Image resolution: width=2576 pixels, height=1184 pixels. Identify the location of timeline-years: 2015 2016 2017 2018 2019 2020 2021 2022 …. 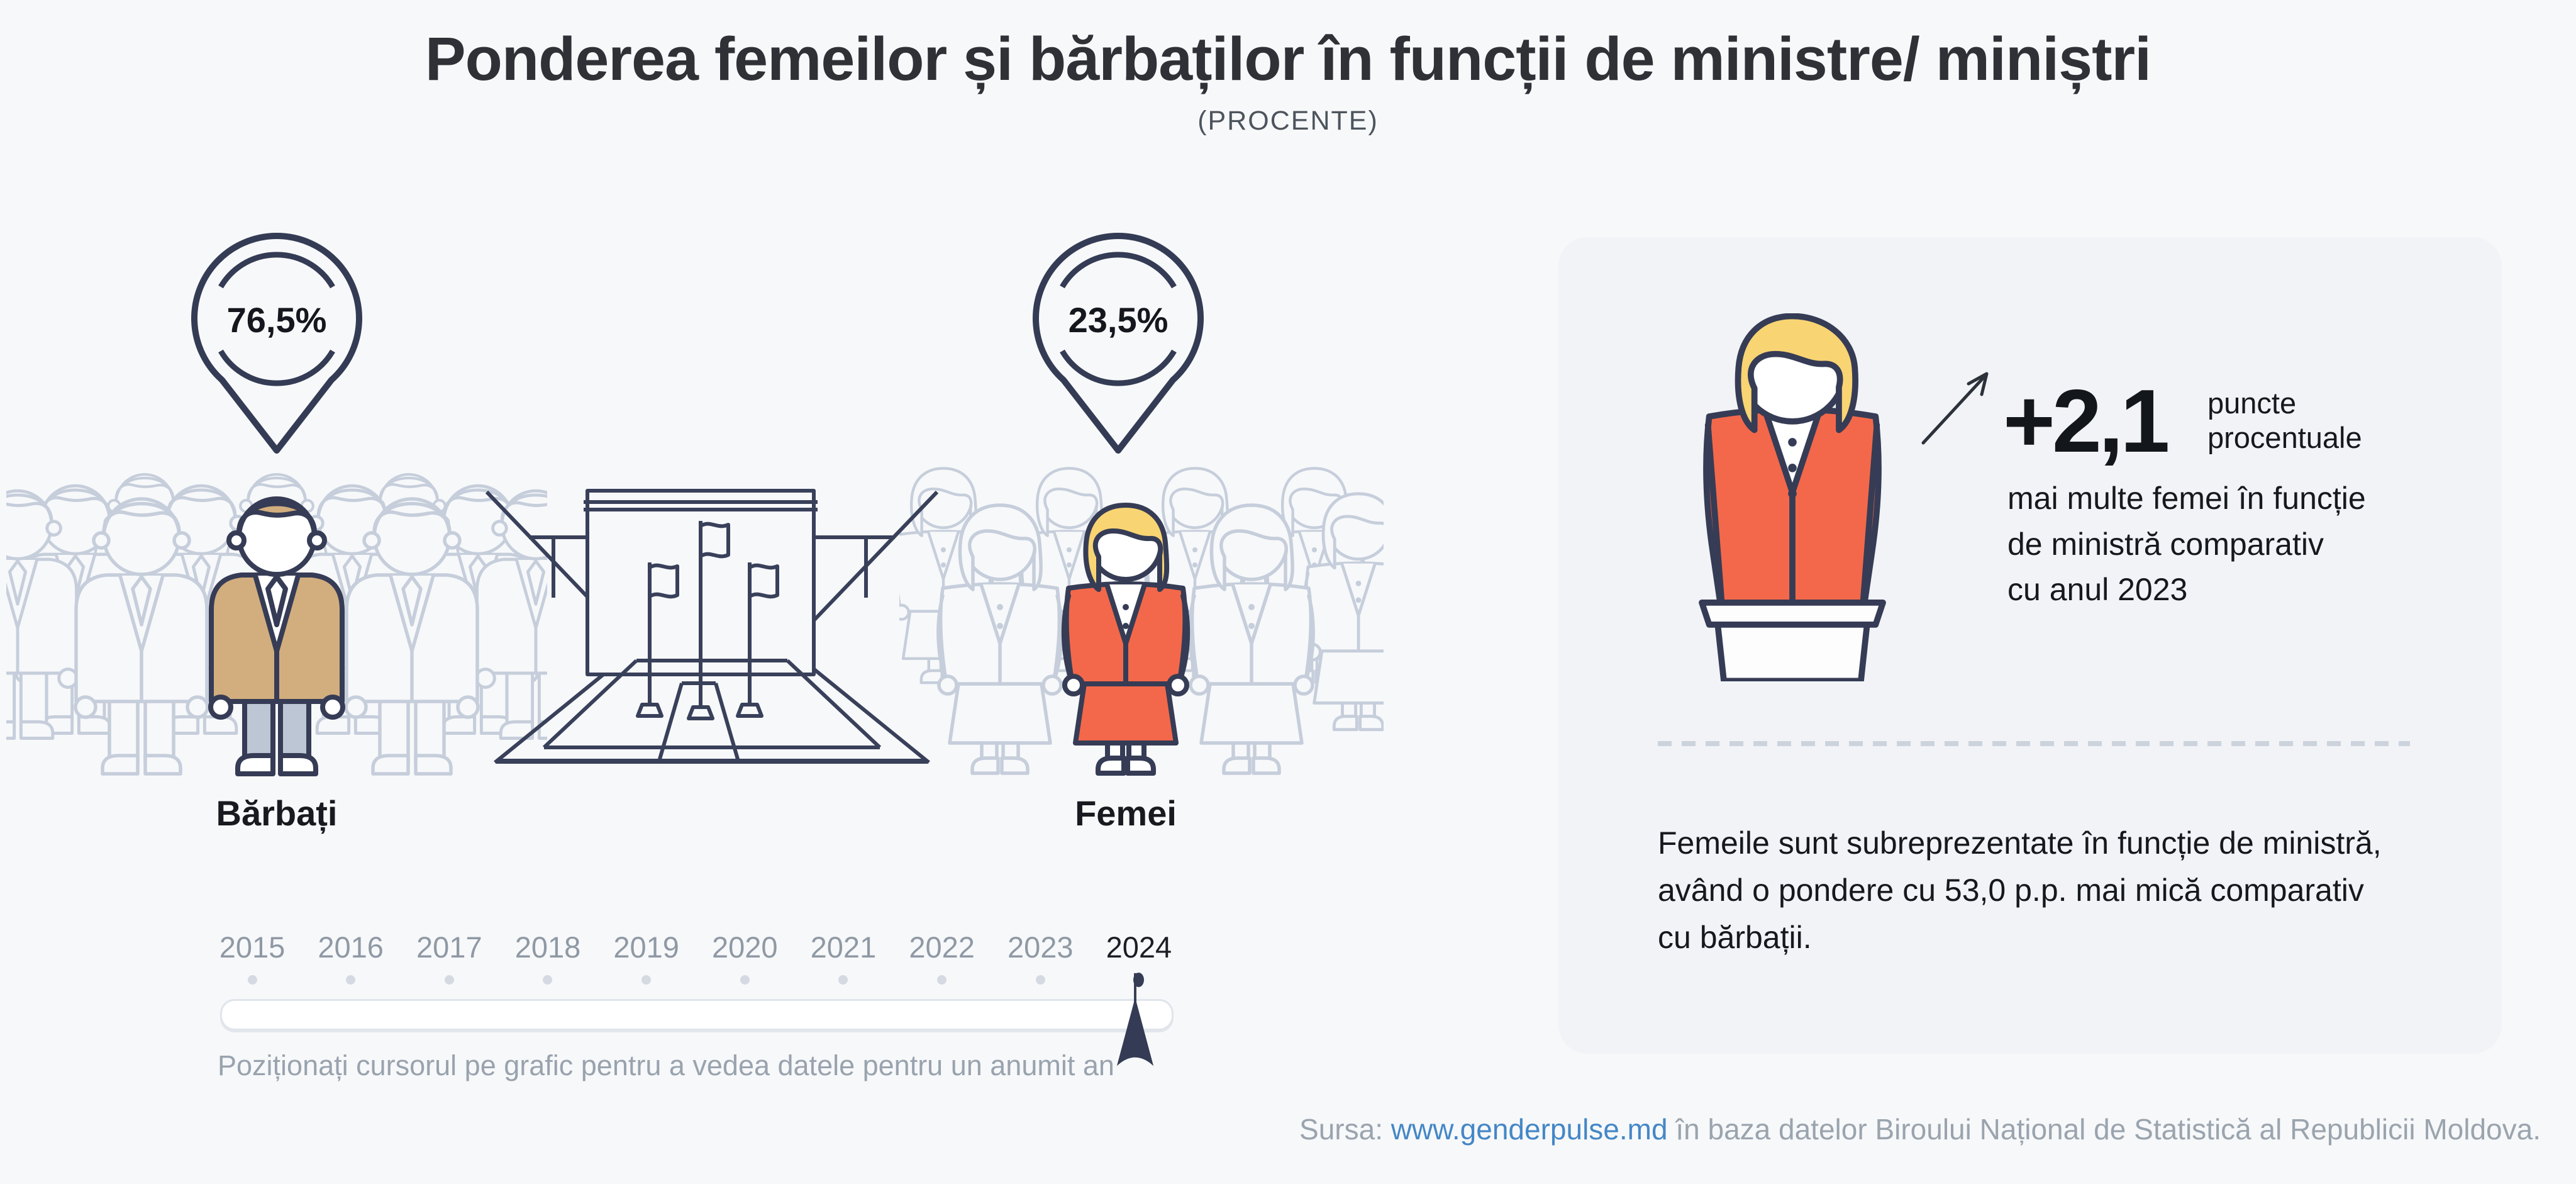
(696, 947).